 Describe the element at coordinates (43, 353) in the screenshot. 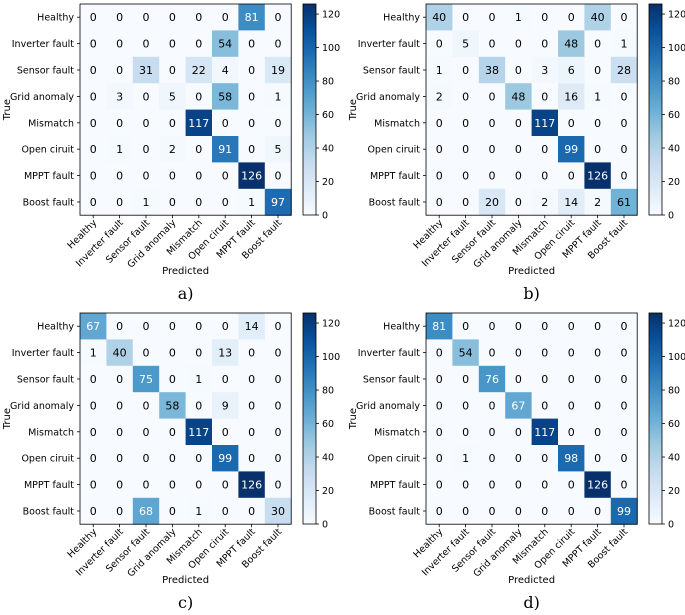

I see `y-tick-label: Inverter fault` at that location.